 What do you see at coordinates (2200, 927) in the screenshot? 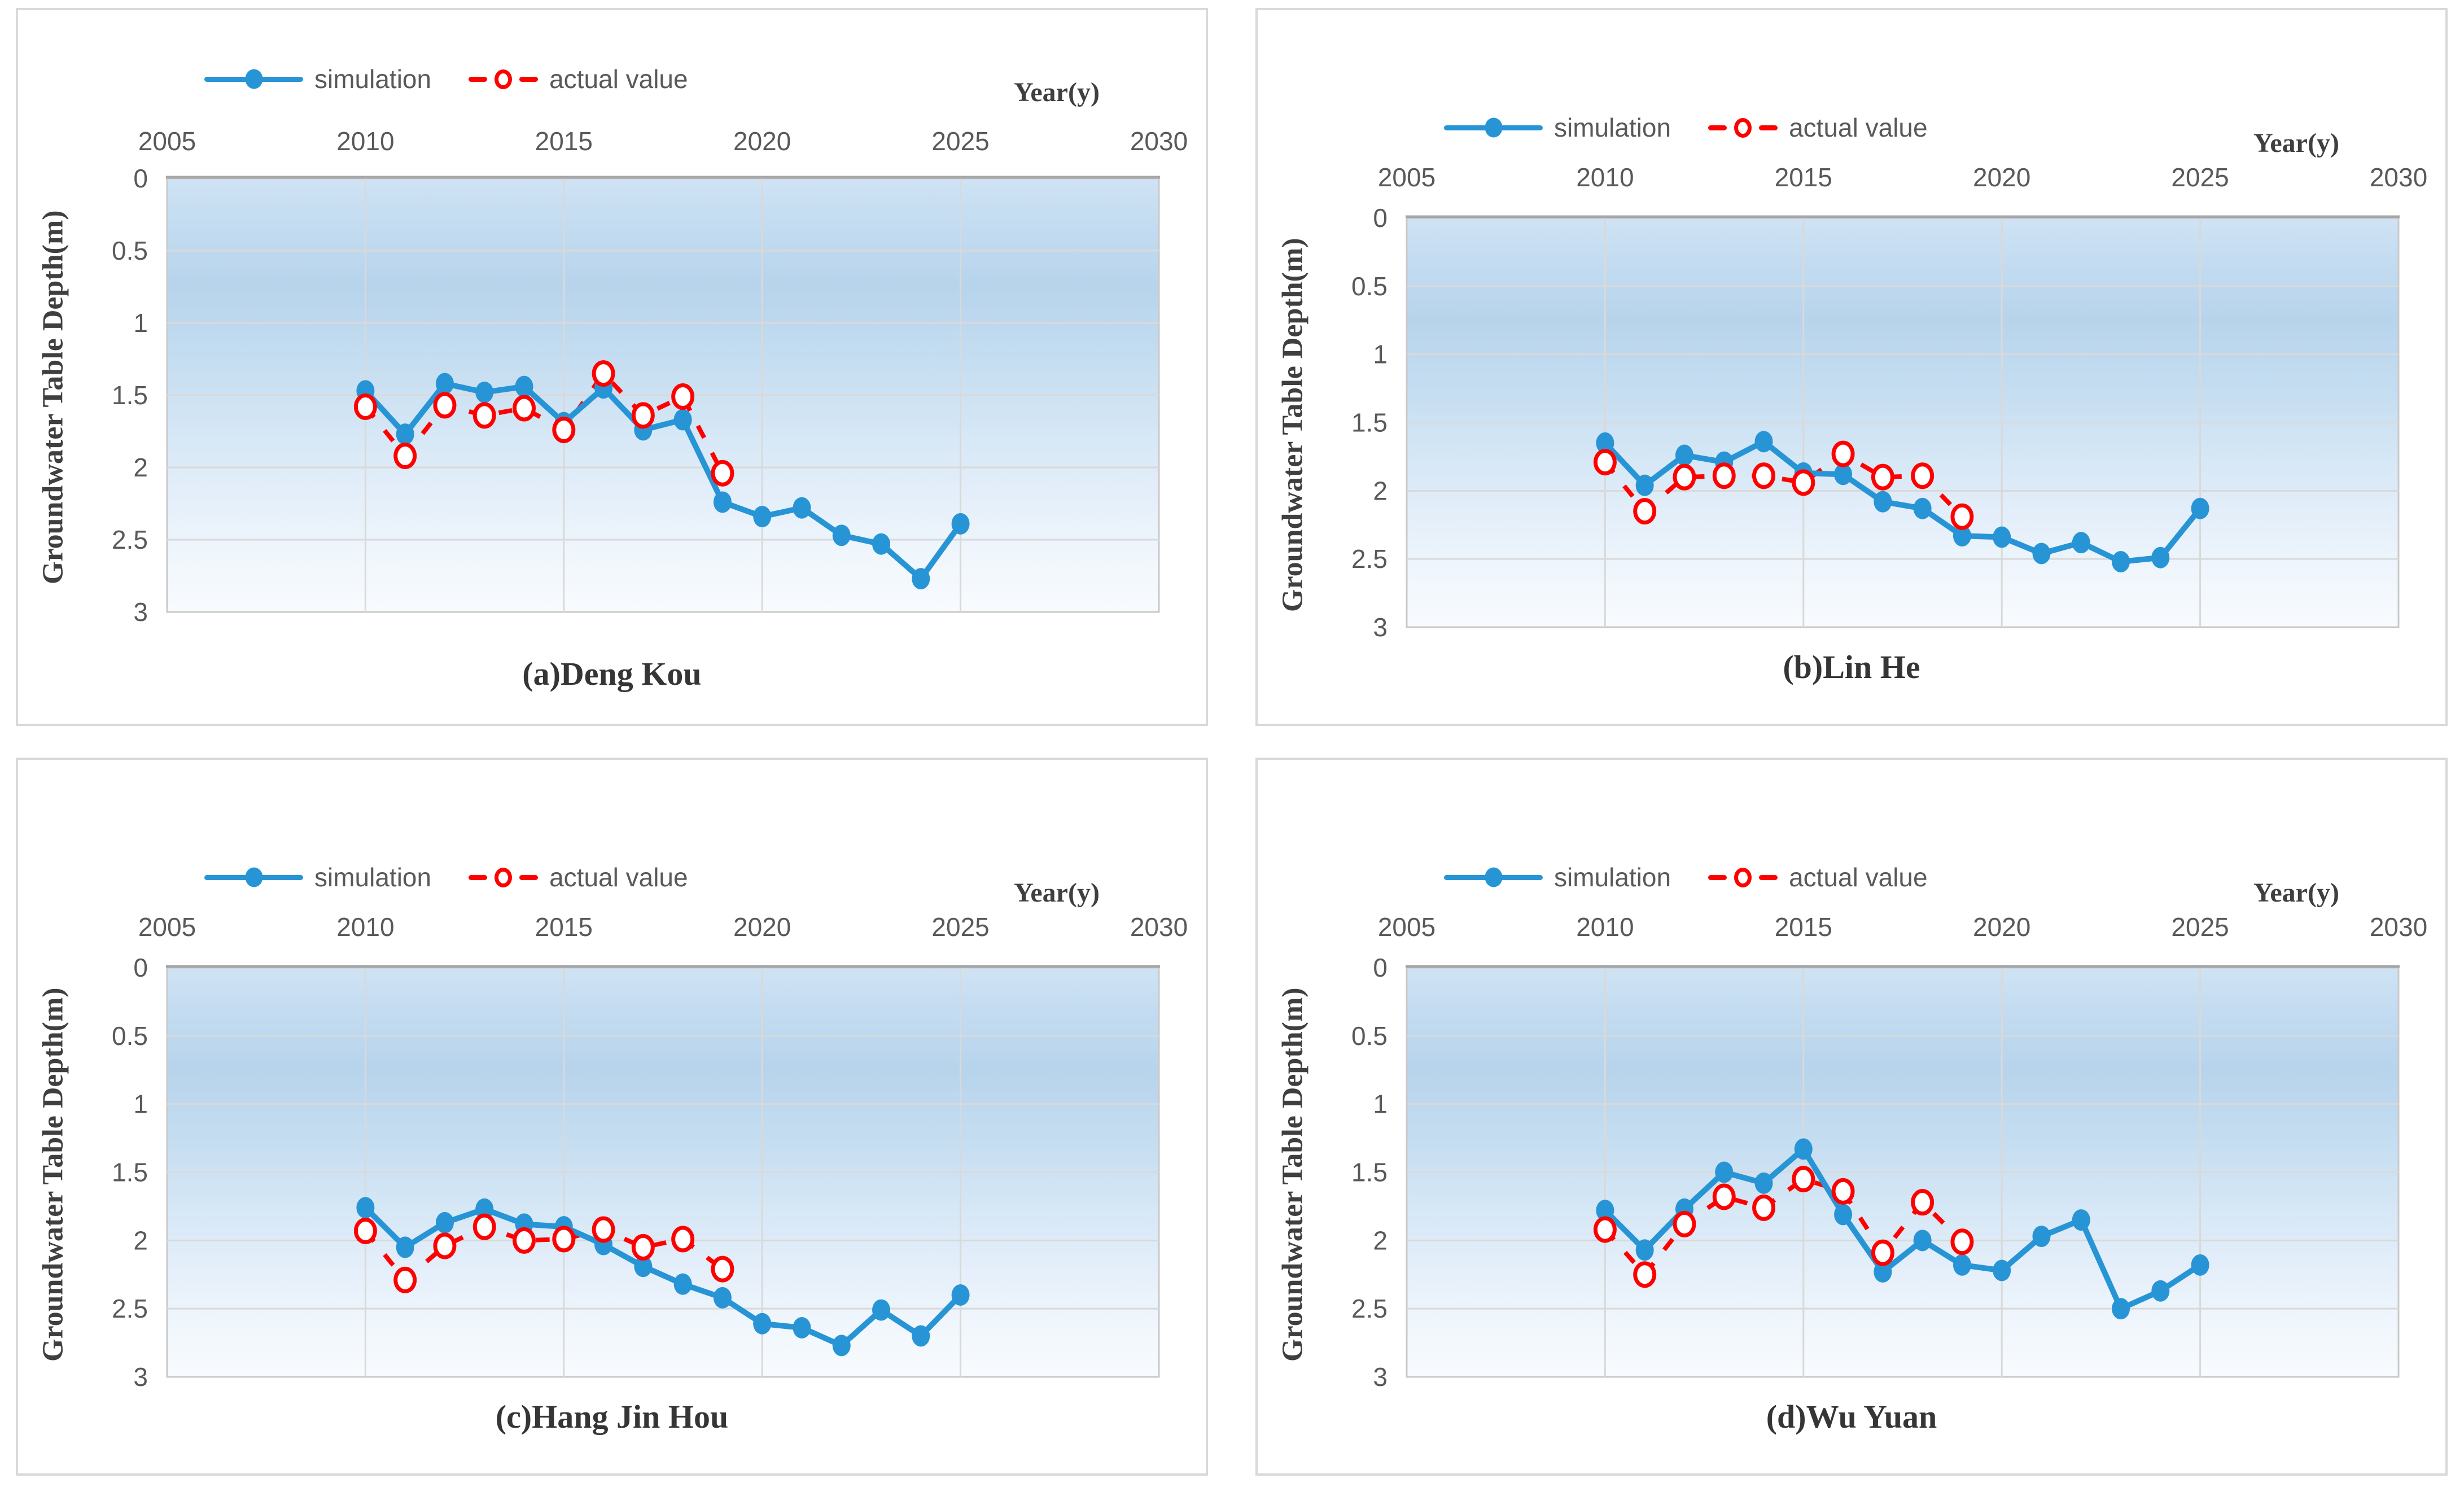
I see `x-tick-label: 2025` at bounding box center [2200, 927].